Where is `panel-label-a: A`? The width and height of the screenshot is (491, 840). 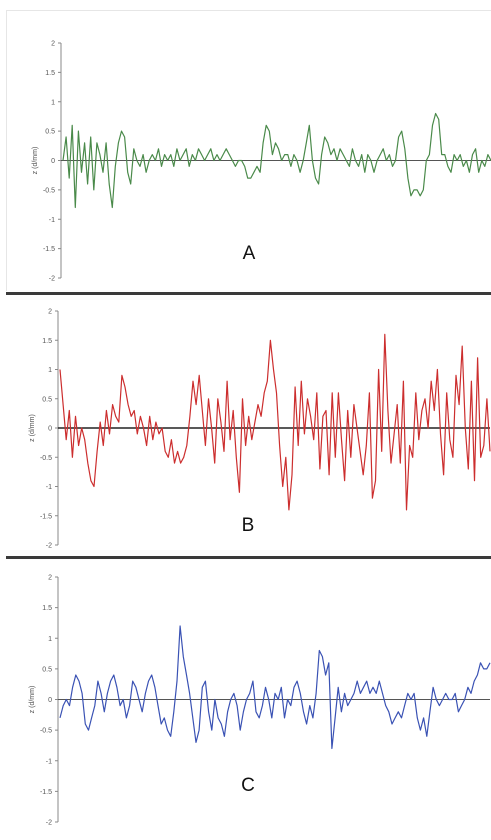
panel-label-a: A is located at coordinates (249, 253).